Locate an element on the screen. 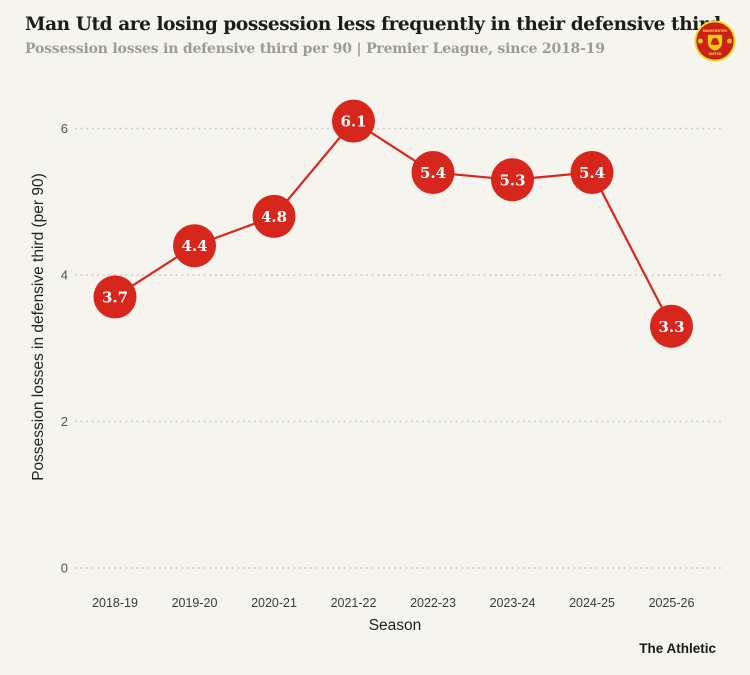 The image size is (750, 675). data-point-label-2021-22: 6.1 is located at coordinates (353, 122).